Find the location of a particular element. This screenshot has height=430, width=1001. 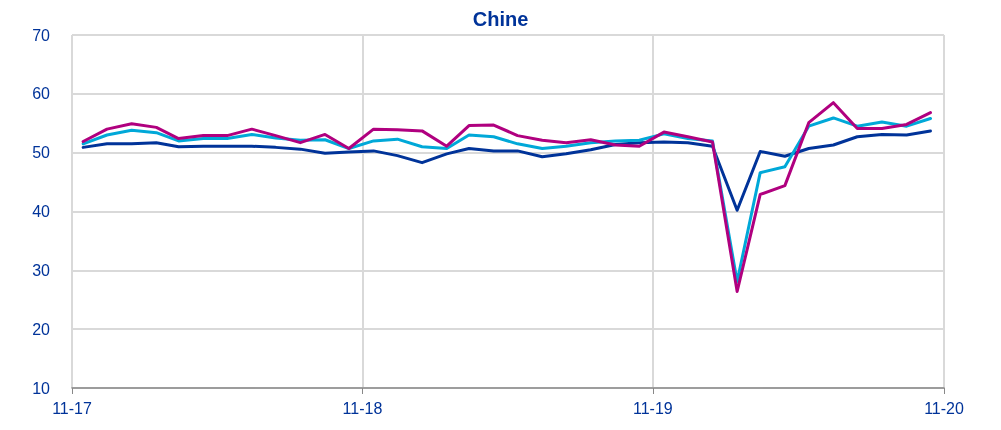

chart-title: Chine is located at coordinates (500, 19).